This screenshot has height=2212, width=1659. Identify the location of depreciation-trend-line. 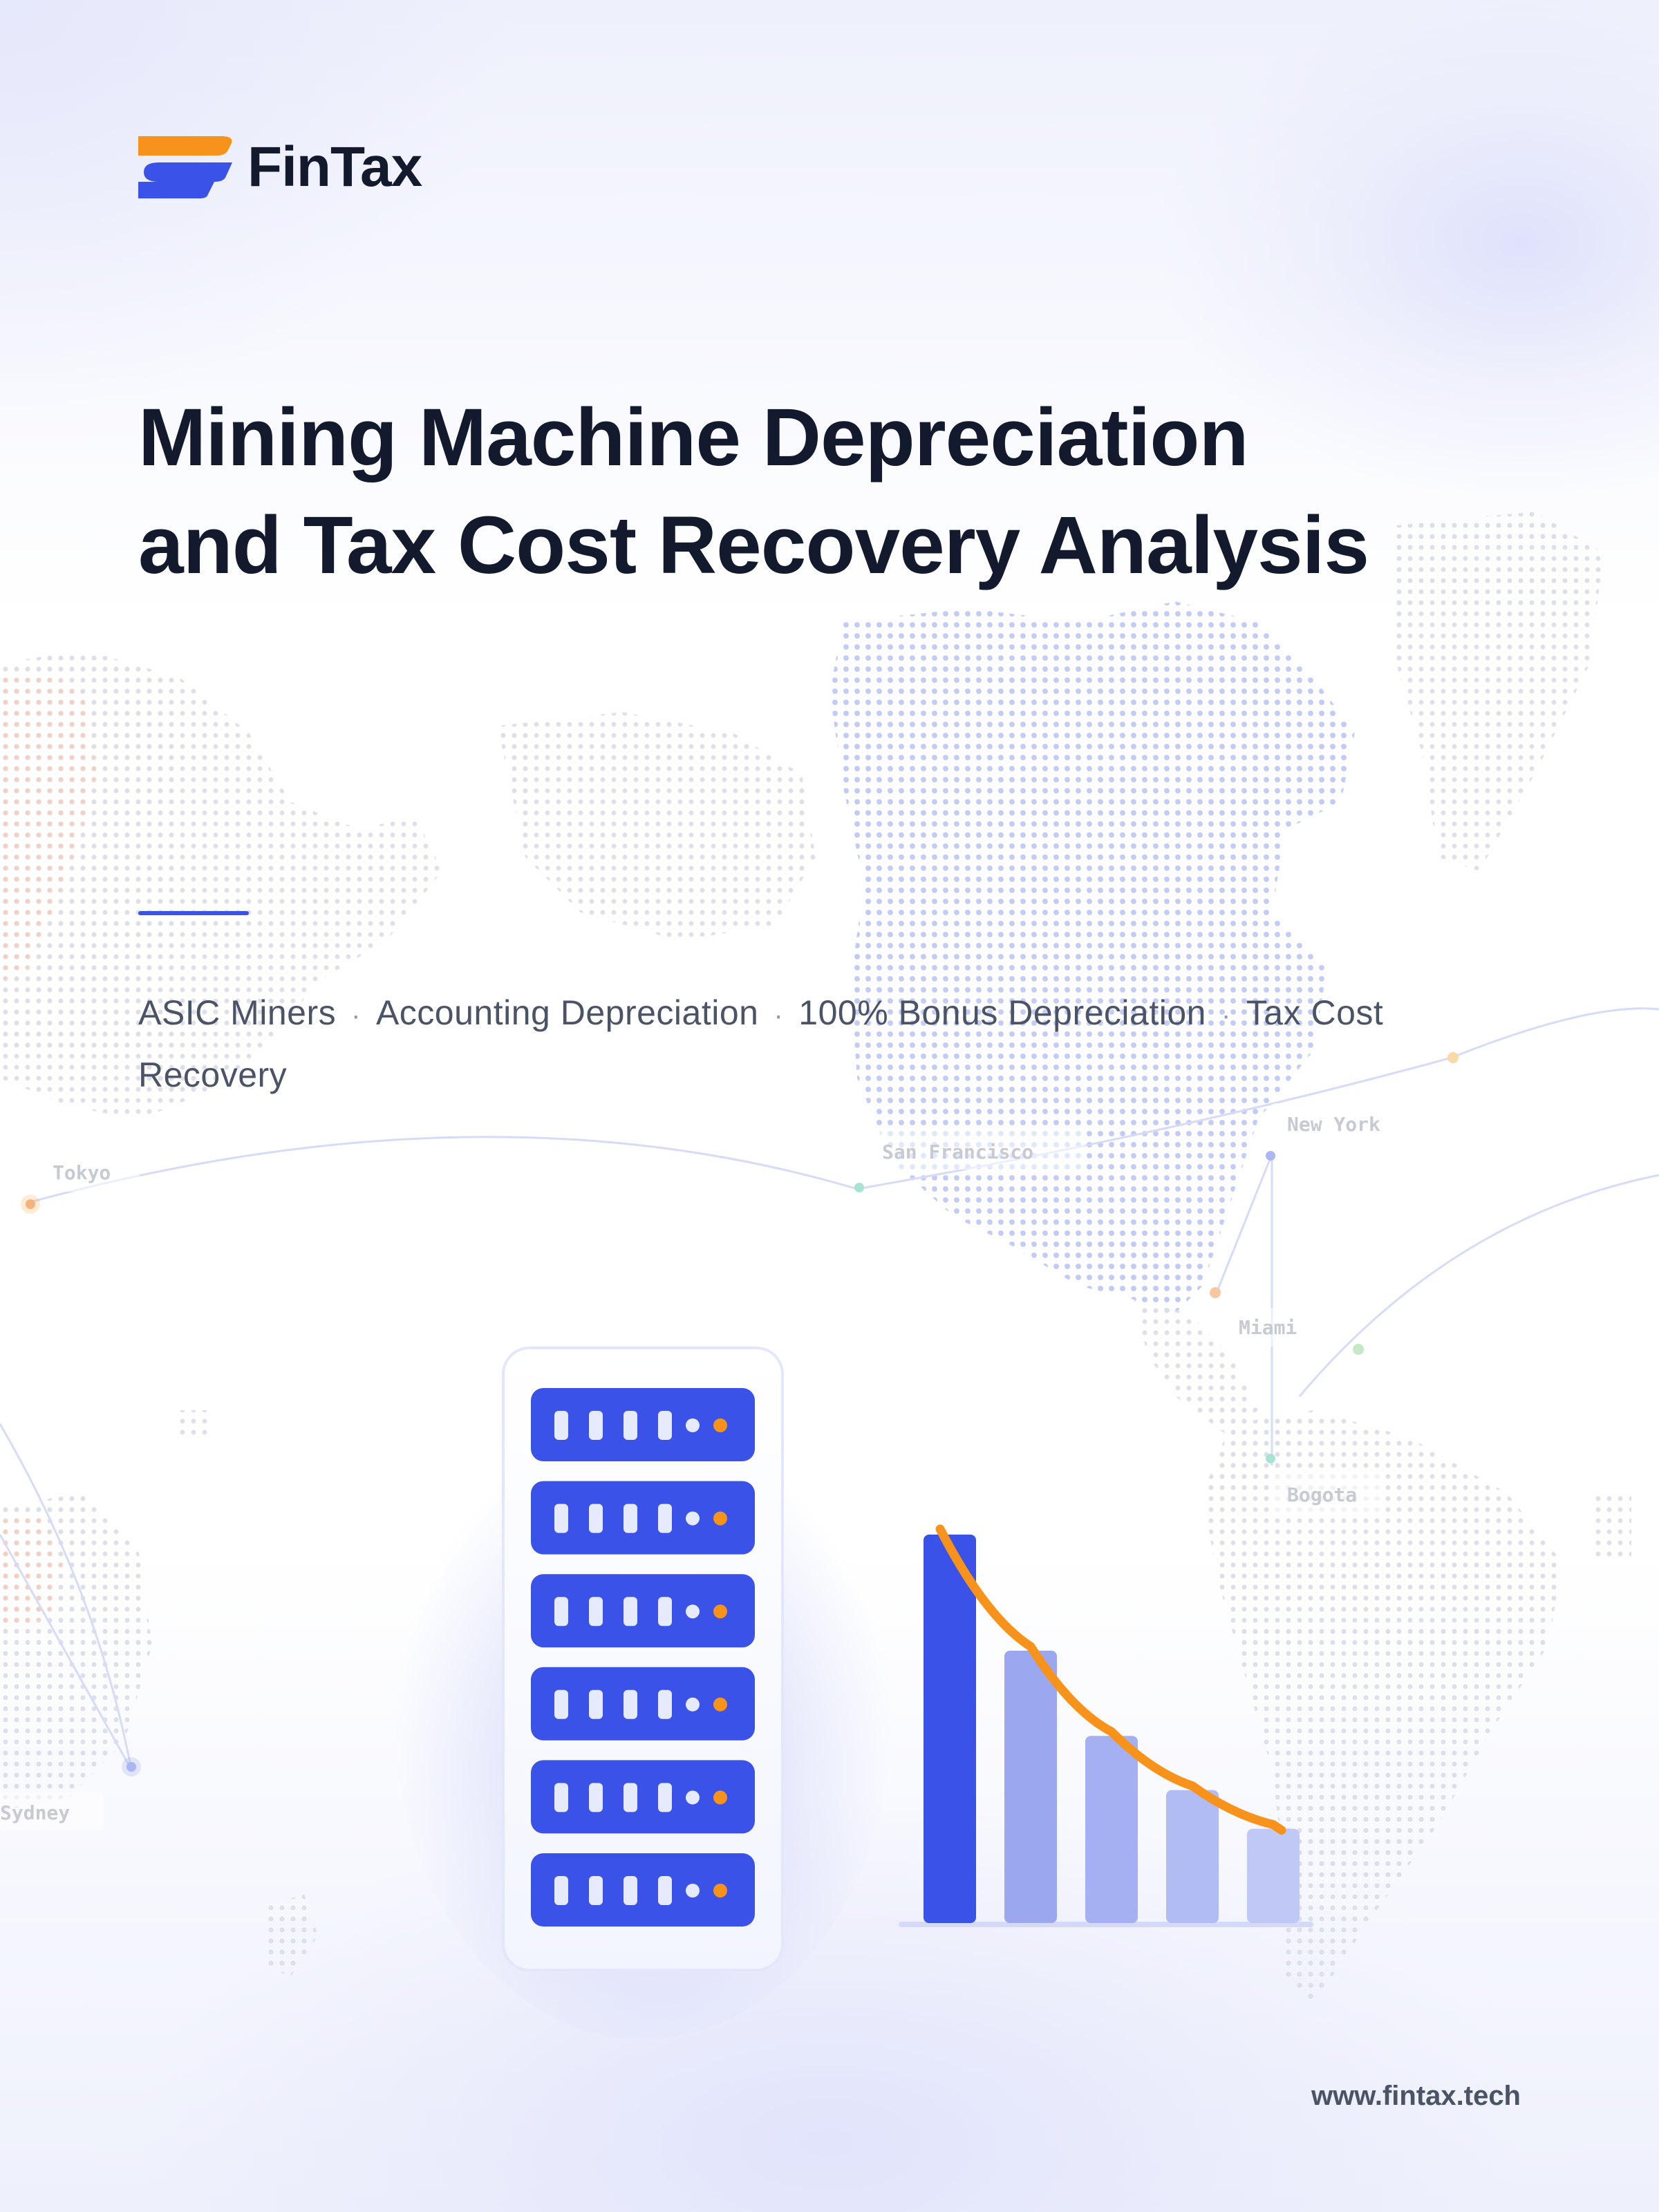
(1110, 1680).